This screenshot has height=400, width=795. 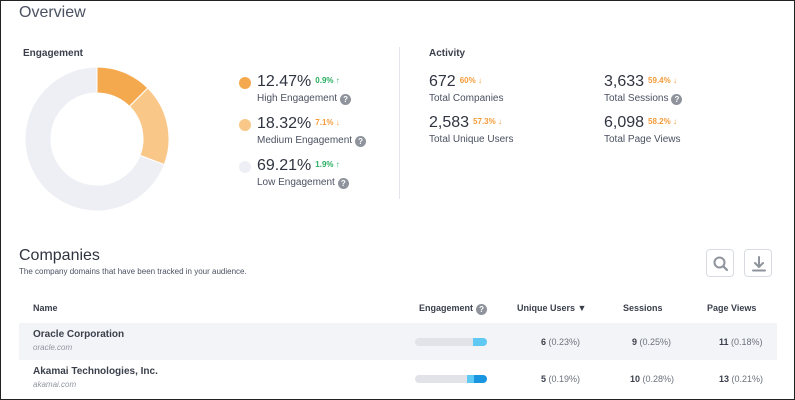 I want to click on column-header-page-views: Page Views, so click(x=732, y=308).